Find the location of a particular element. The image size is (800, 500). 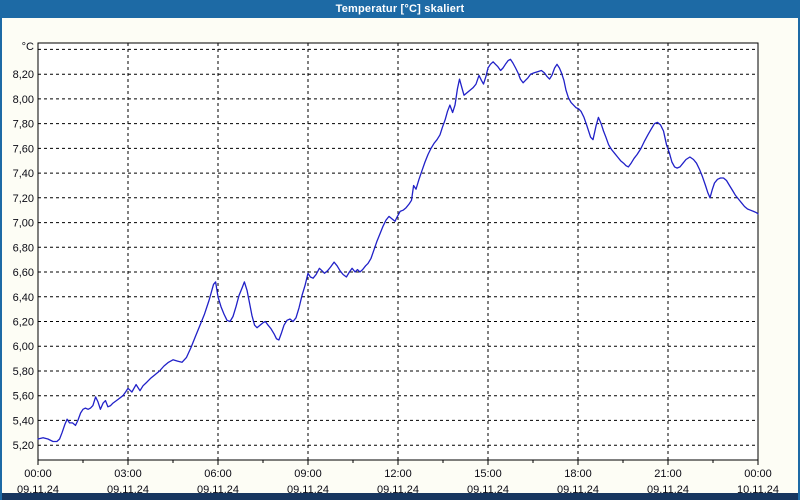

x-axis-time-label: 03:00 is located at coordinates (128, 474).